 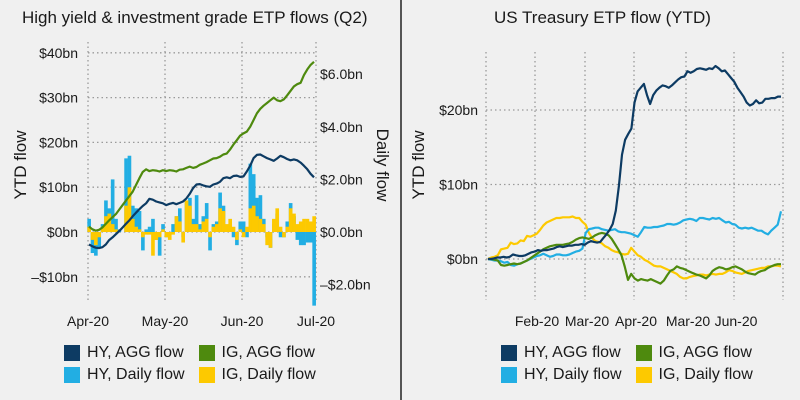 I want to click on panel-divider, so click(x=401, y=200).